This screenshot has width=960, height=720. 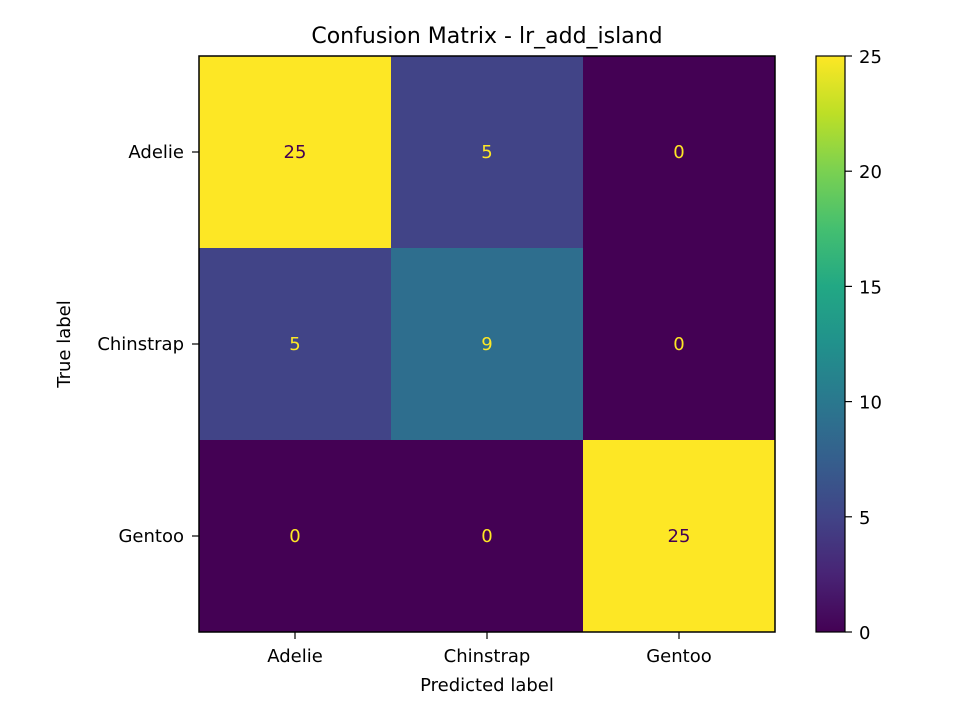 I want to click on y-tick-label: Gentoo, so click(x=151, y=536).